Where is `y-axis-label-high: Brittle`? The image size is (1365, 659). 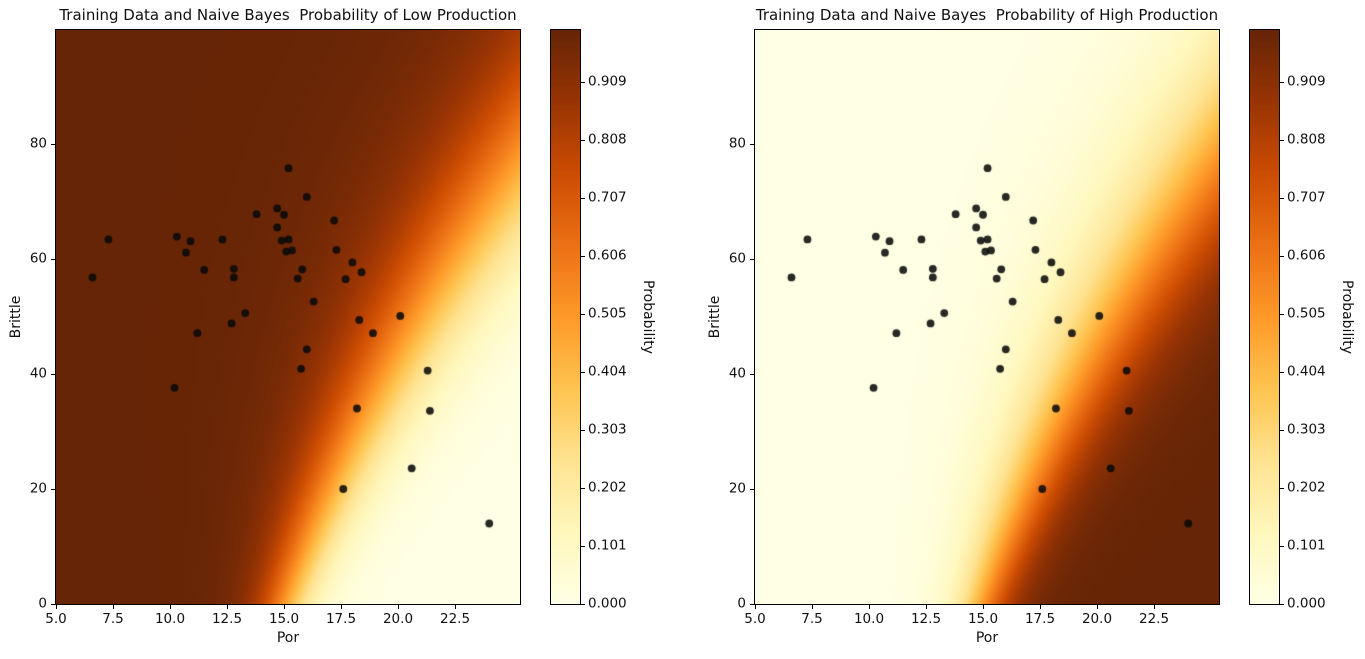 y-axis-label-high: Brittle is located at coordinates (715, 317).